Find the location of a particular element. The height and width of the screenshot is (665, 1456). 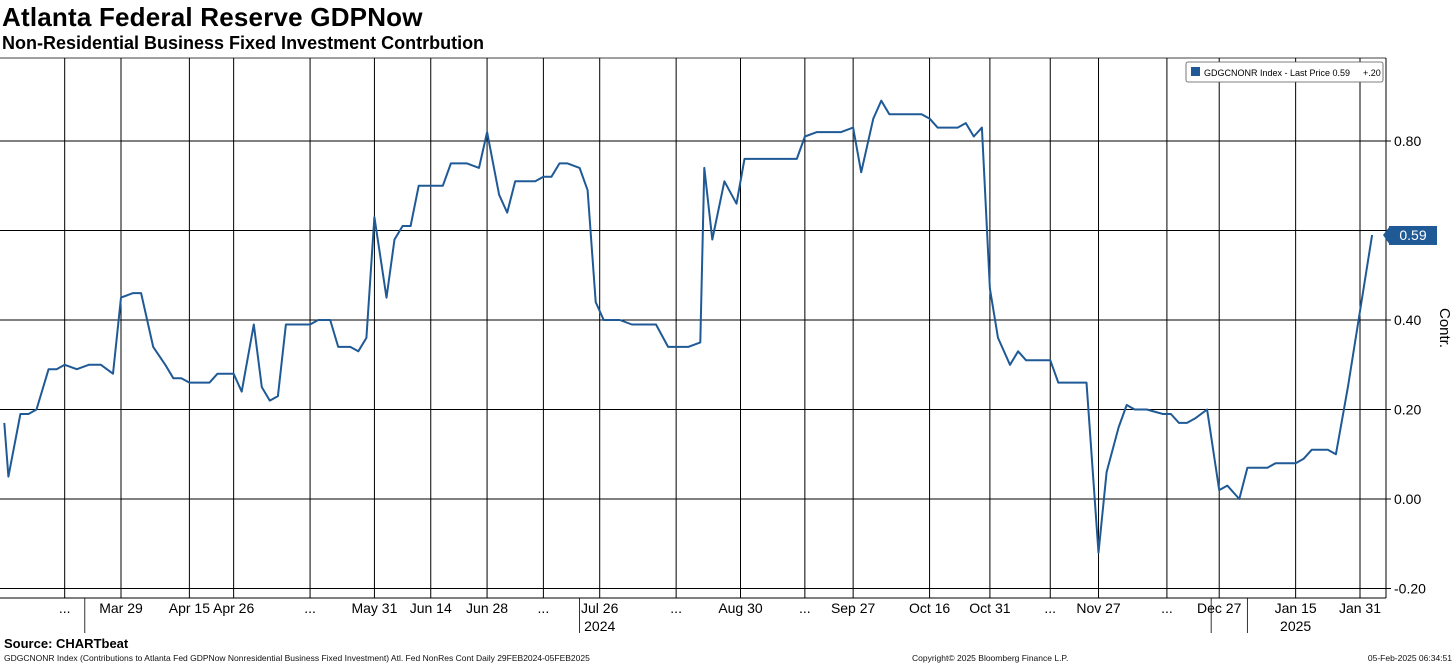

legend-box is located at coordinates (1284, 72).